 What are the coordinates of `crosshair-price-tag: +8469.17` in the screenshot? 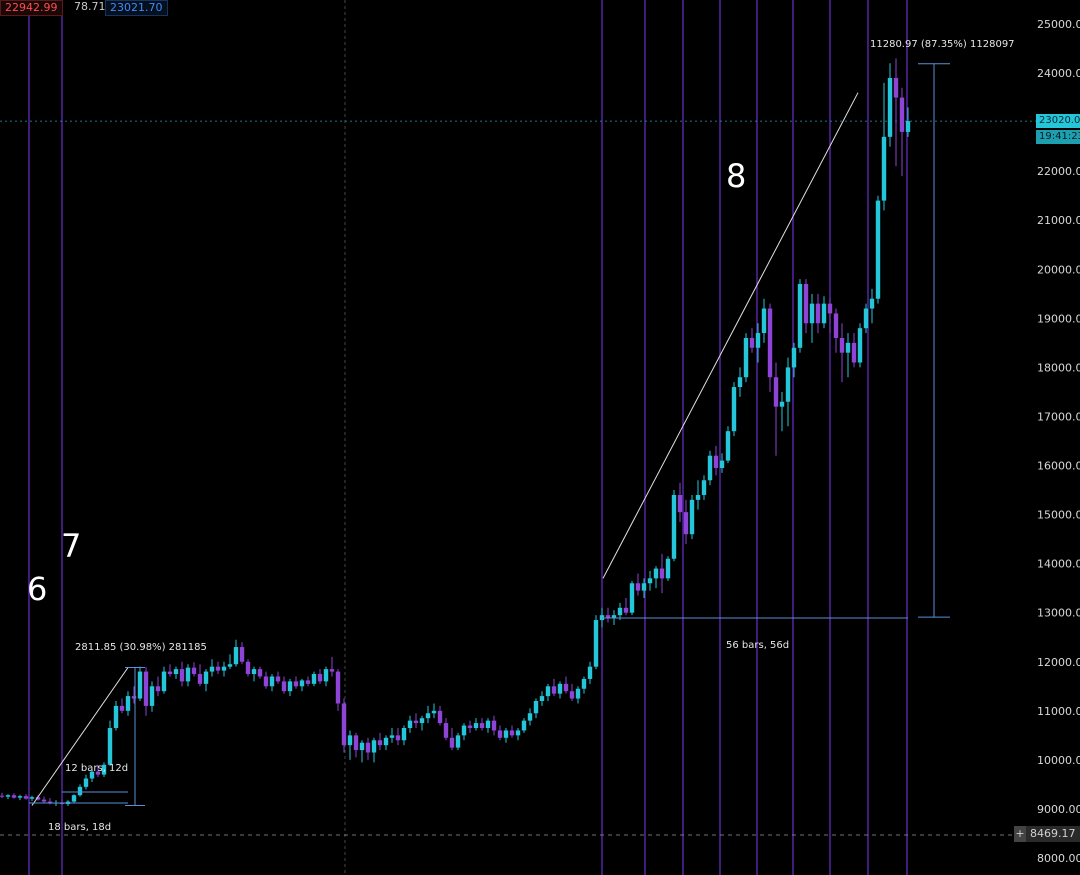 It's located at (1047, 834).